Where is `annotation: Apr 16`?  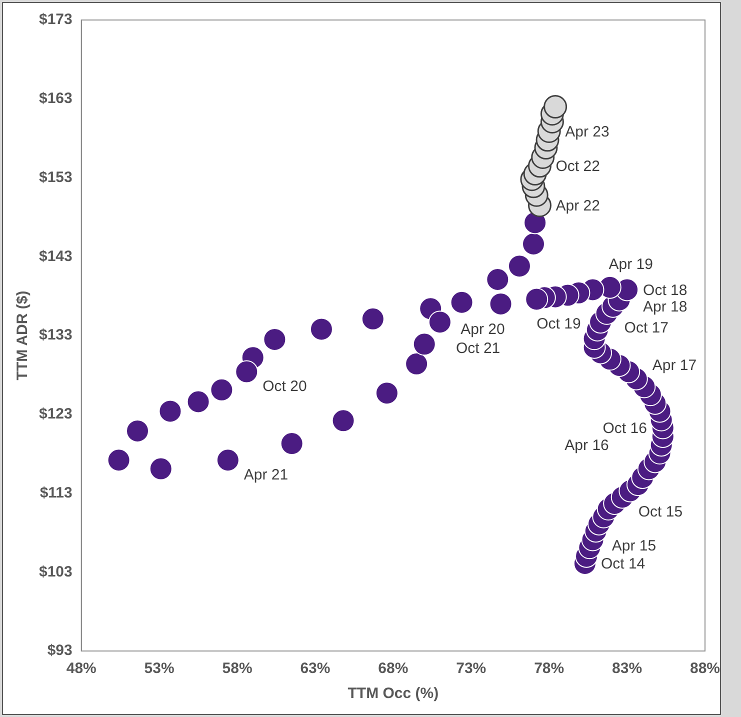
annotation: Apr 16 is located at coordinates (586, 445).